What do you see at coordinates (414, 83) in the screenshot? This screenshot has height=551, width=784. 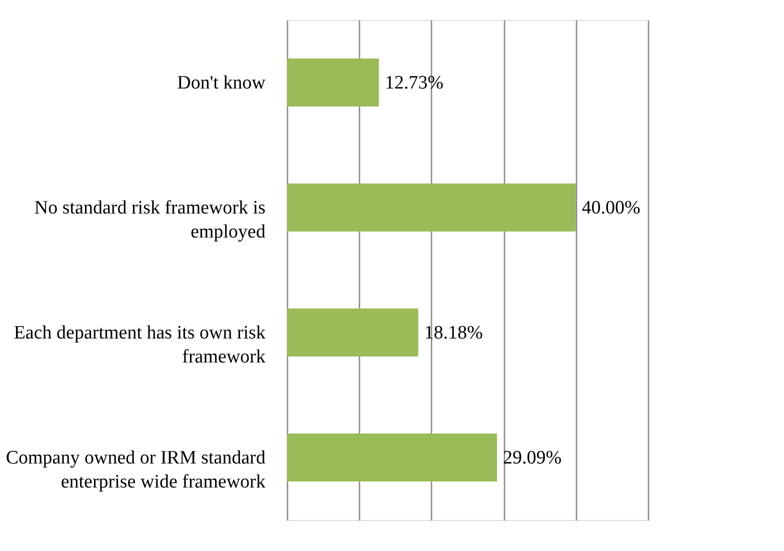 I see `data-label: 12.73%` at bounding box center [414, 83].